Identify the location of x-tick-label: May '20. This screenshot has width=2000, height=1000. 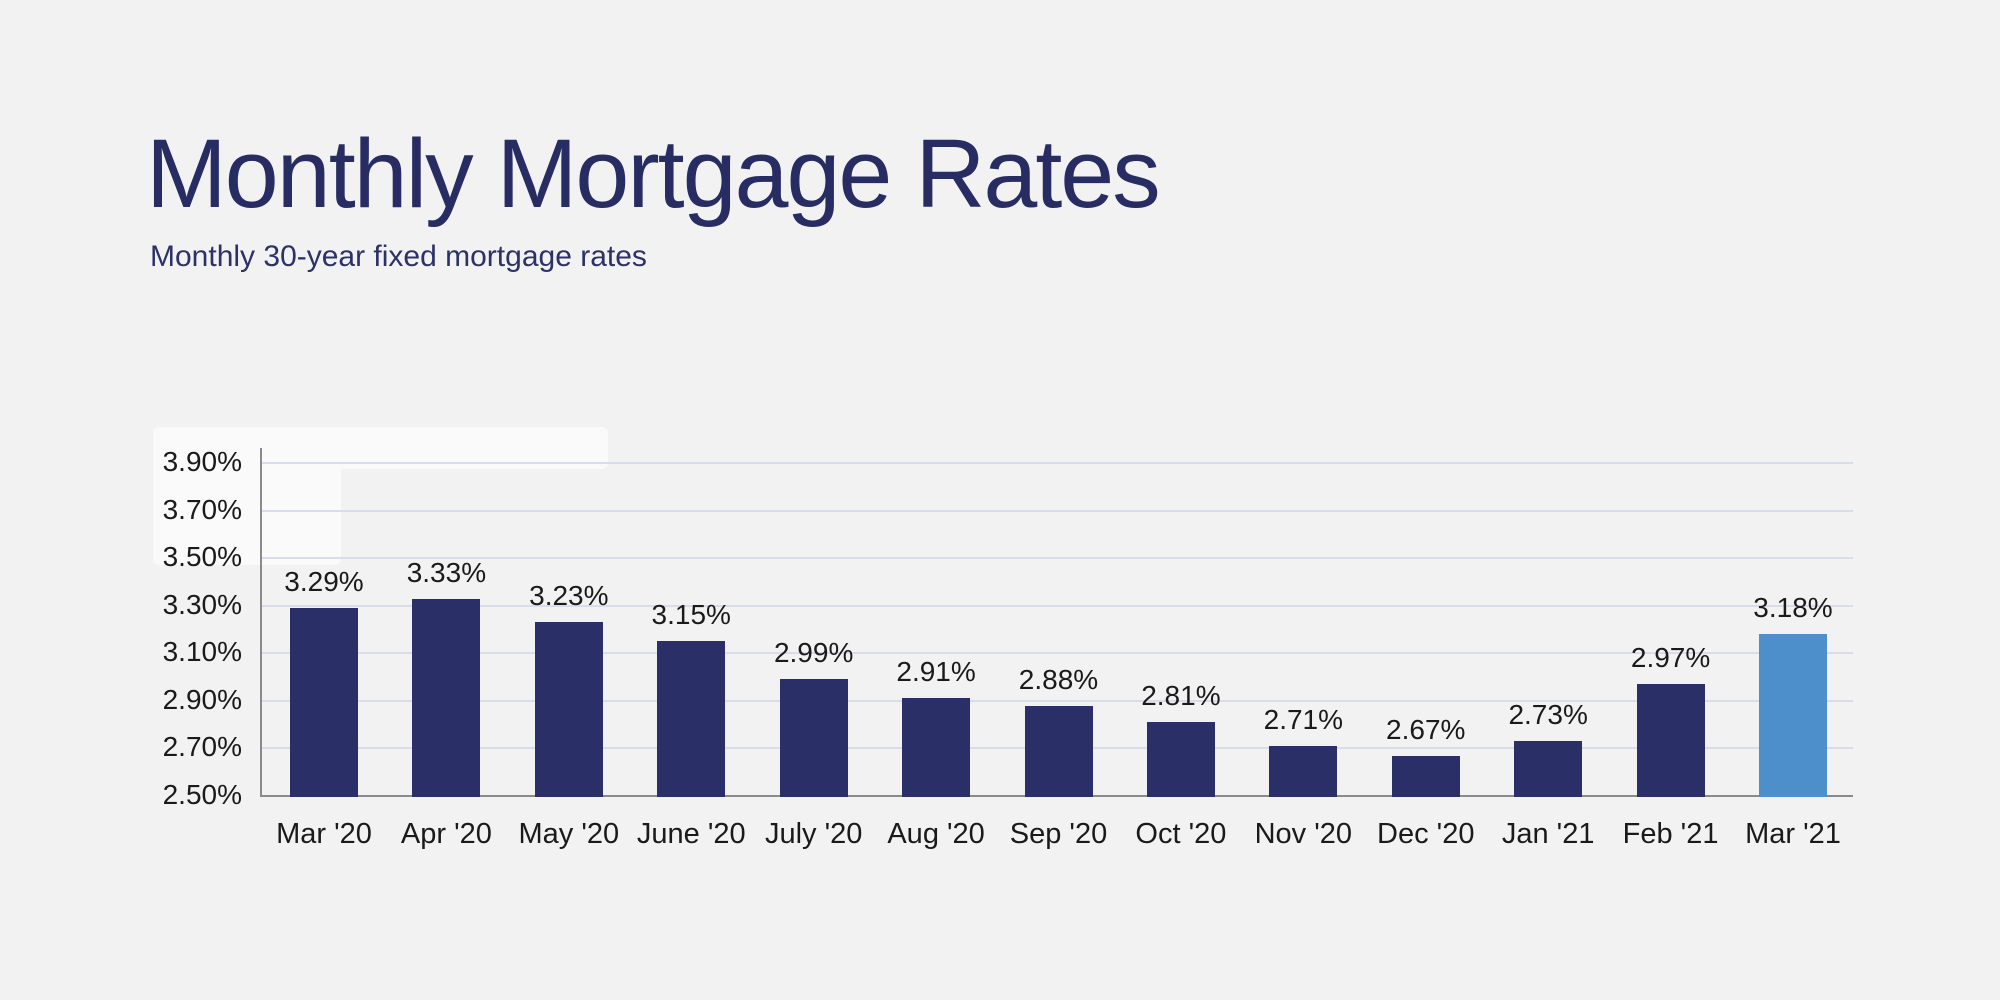
(569, 834).